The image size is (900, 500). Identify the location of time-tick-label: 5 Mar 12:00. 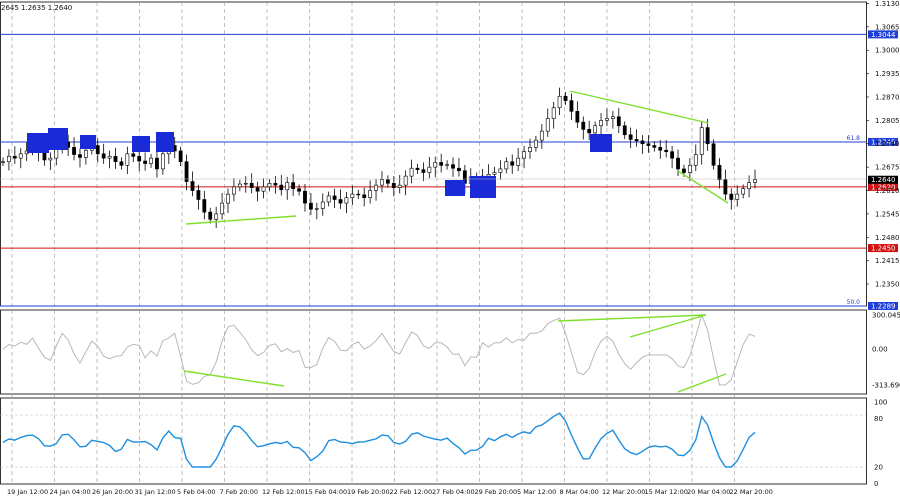
(536, 492).